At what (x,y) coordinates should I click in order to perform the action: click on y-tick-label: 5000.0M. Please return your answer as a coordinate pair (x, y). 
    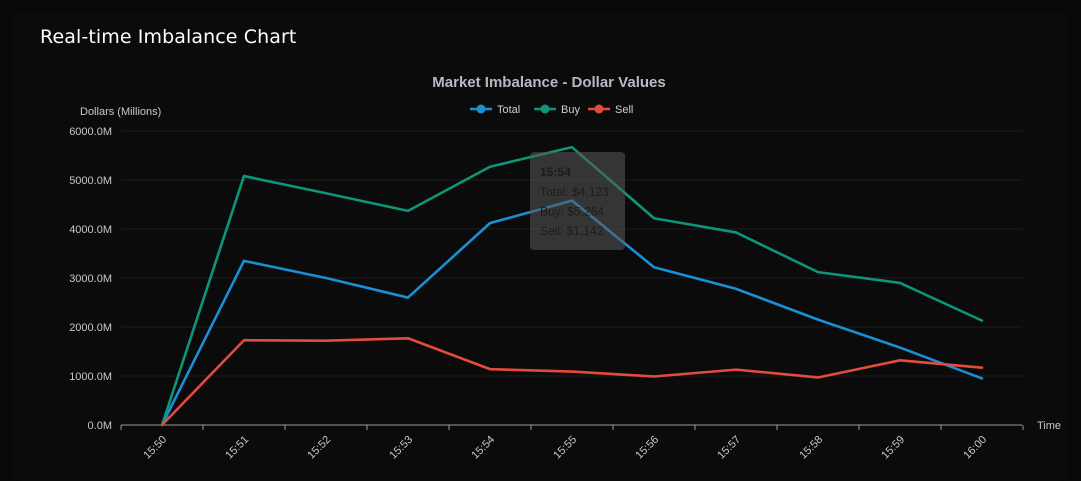
    Looking at the image, I should click on (90, 181).